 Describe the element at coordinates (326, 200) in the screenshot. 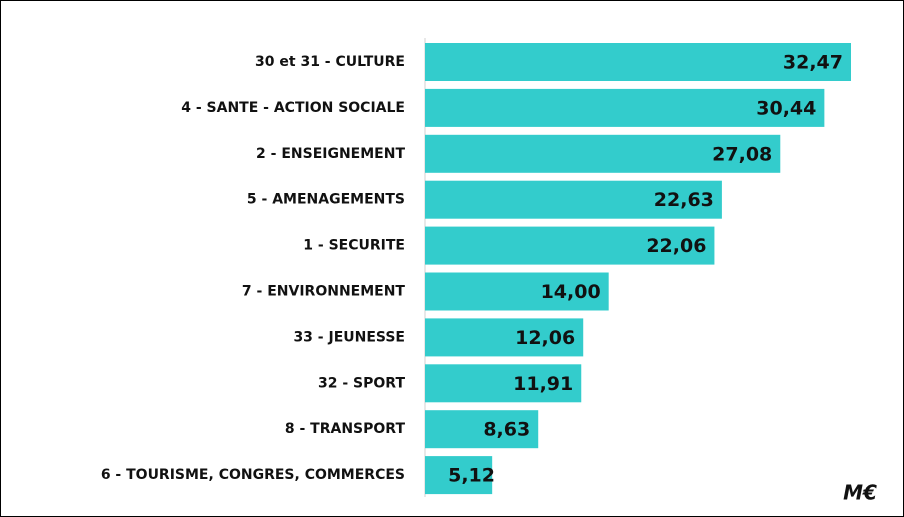

I see `category-label: 5 - AMENAGEMENTS` at that location.